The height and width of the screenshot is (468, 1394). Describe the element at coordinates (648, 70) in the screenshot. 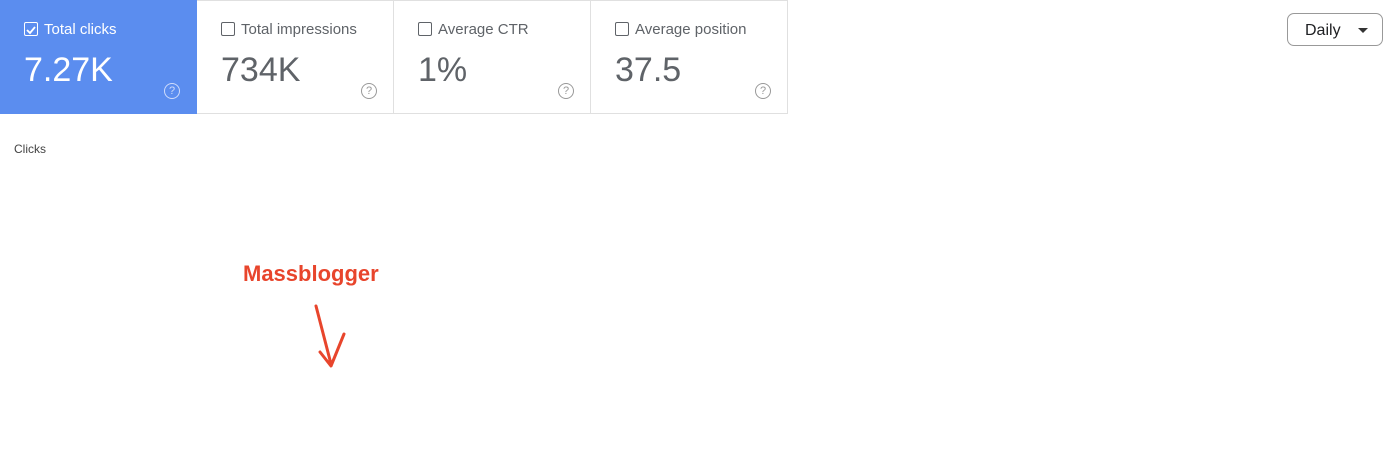

I see `metric-value: 37.5` at that location.